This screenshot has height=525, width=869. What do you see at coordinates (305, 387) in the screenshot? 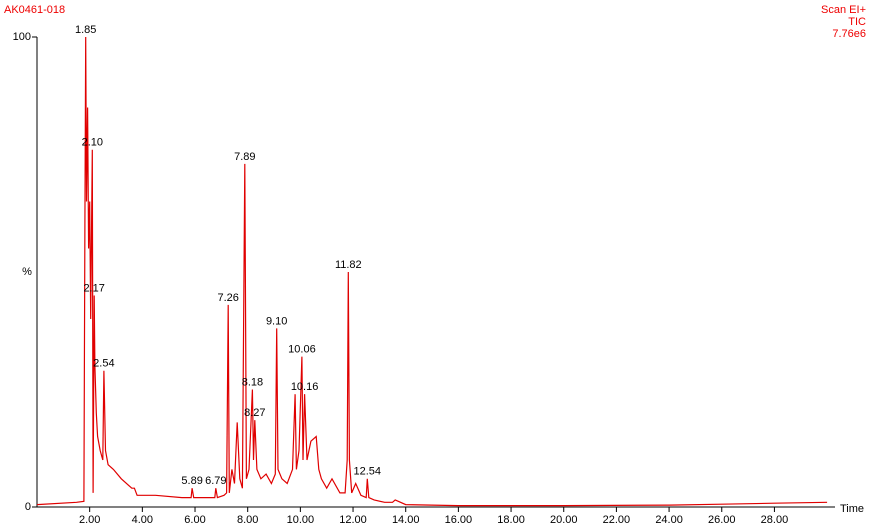
I see `peak-label: 10.16` at bounding box center [305, 387].